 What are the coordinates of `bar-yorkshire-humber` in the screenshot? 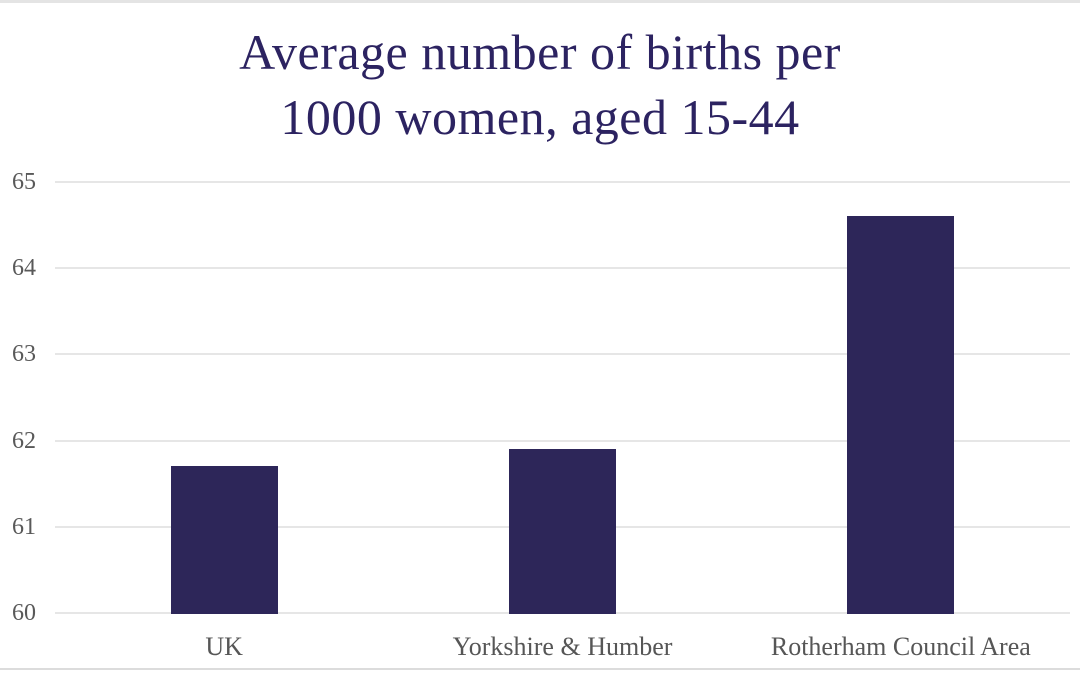 It's located at (562, 531).